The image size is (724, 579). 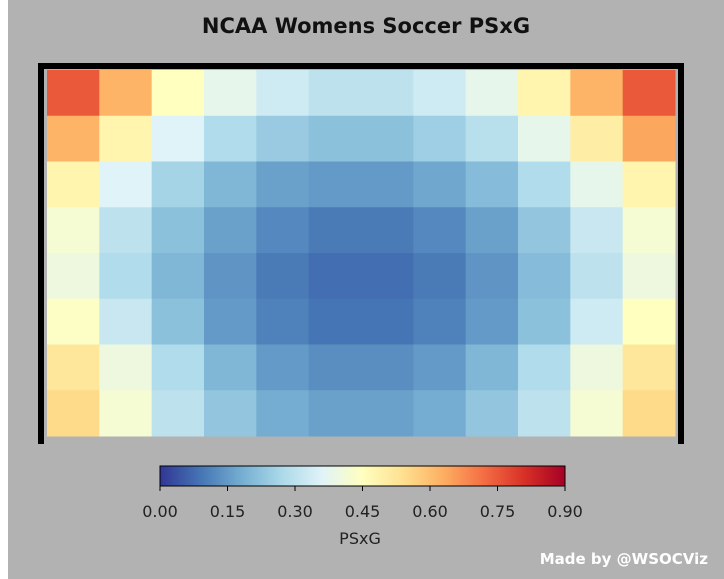 What do you see at coordinates (362, 476) in the screenshot?
I see `colorbar` at bounding box center [362, 476].